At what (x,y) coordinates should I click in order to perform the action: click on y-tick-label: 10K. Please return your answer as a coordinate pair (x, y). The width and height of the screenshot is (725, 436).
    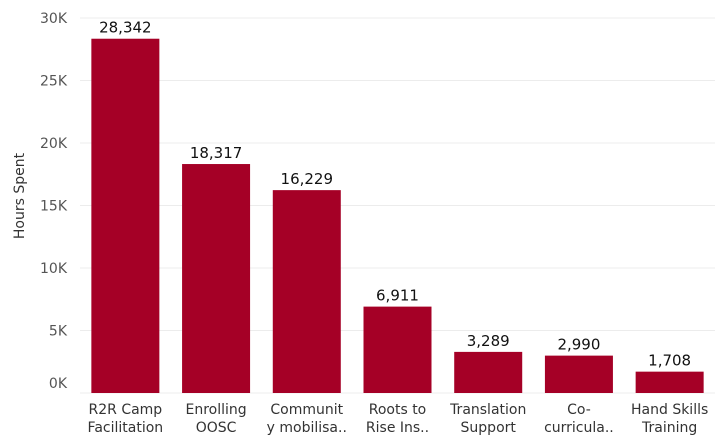
    Looking at the image, I should click on (54, 269).